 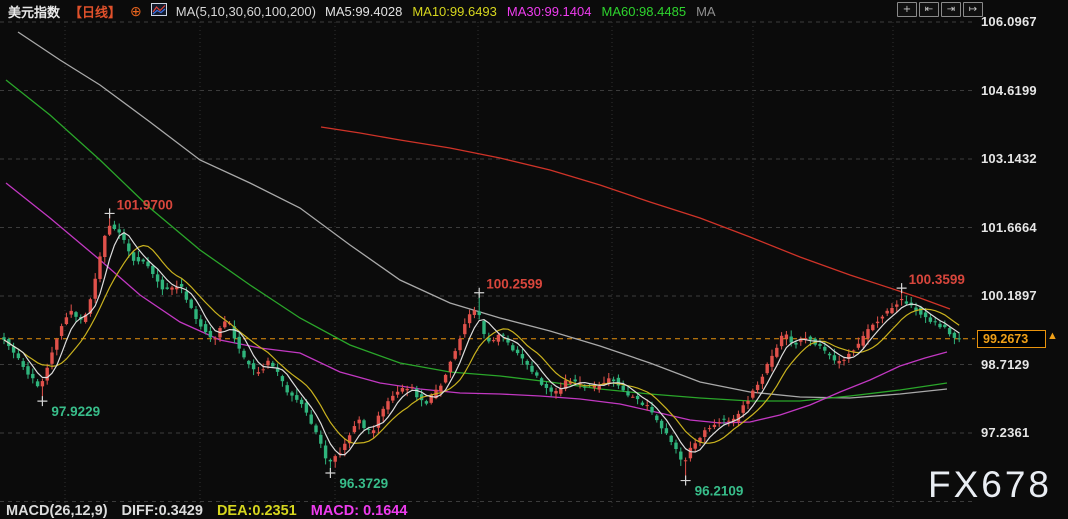 I want to click on y-axis-tick-label: 103.1432, so click(x=1009, y=158).